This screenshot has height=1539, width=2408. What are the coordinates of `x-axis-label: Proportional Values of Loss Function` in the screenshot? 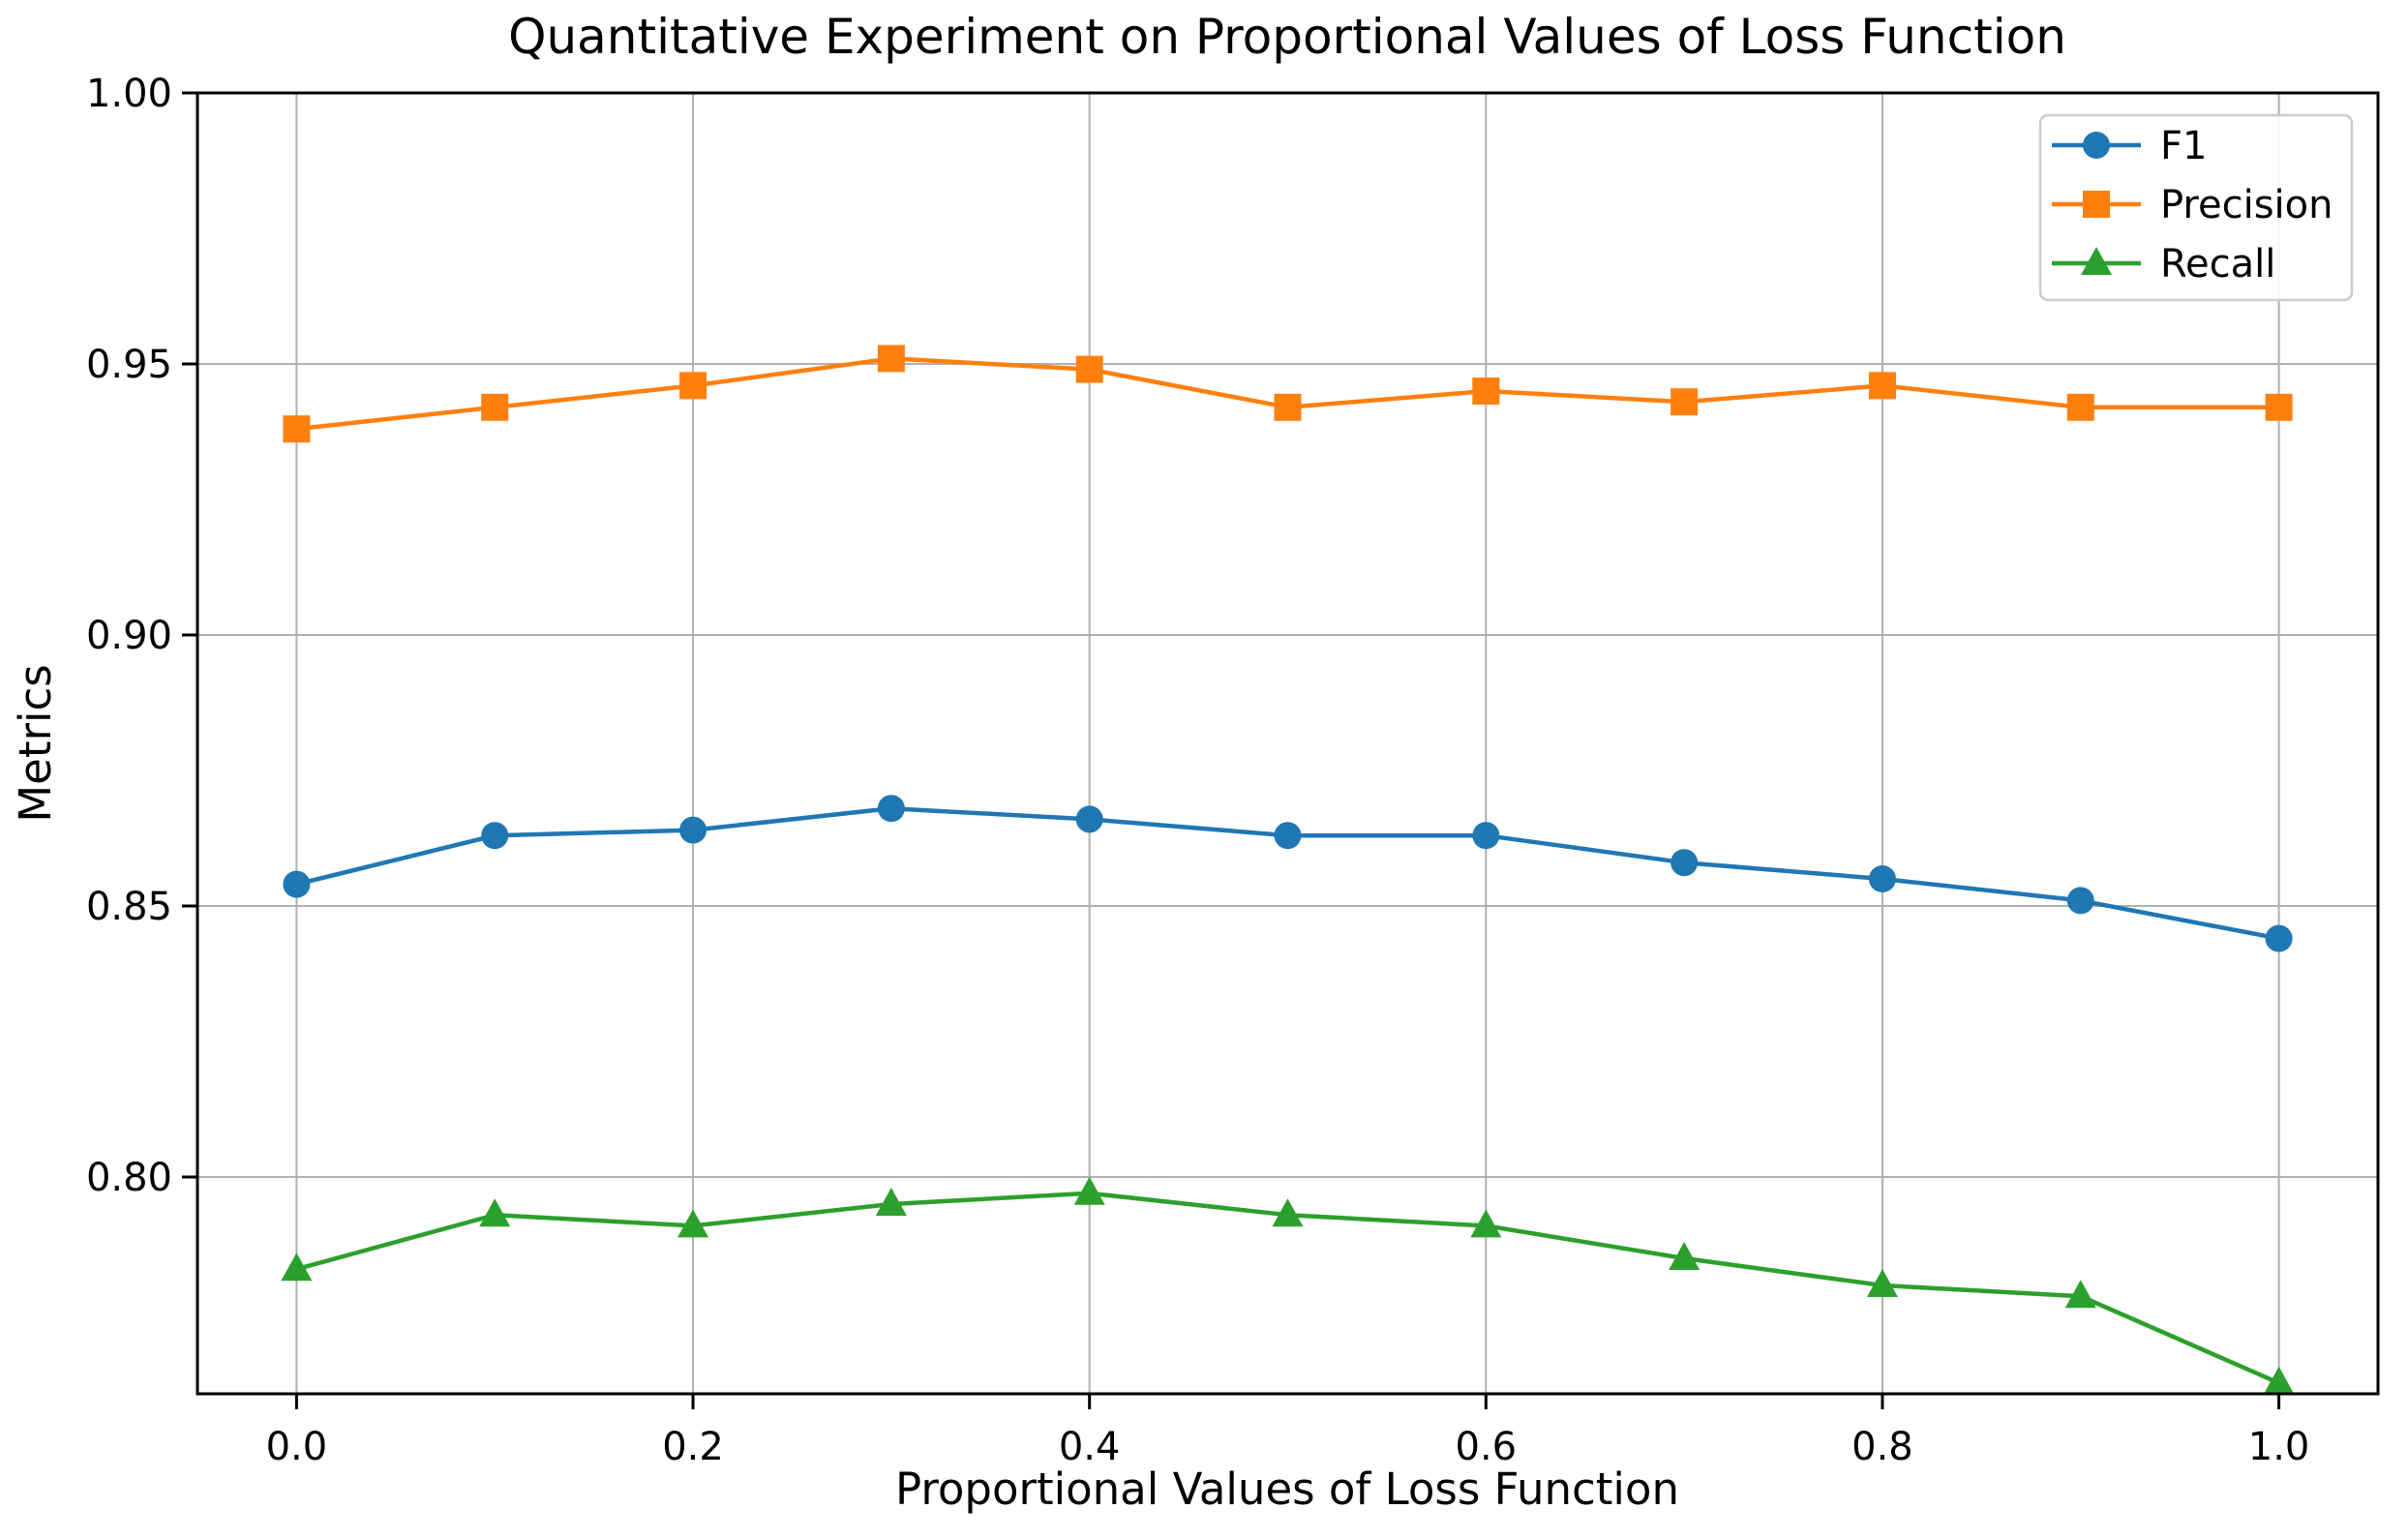 It's located at (1287, 1489).